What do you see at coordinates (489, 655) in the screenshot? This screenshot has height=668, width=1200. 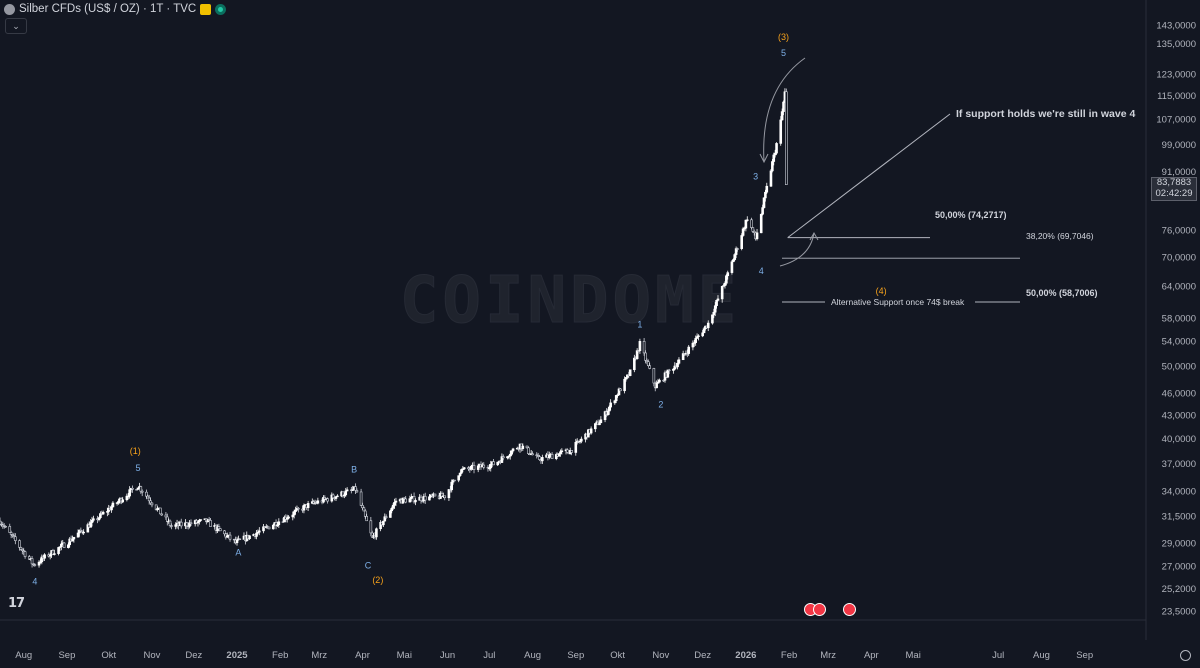 I see `x-tick-label: Jul` at bounding box center [489, 655].